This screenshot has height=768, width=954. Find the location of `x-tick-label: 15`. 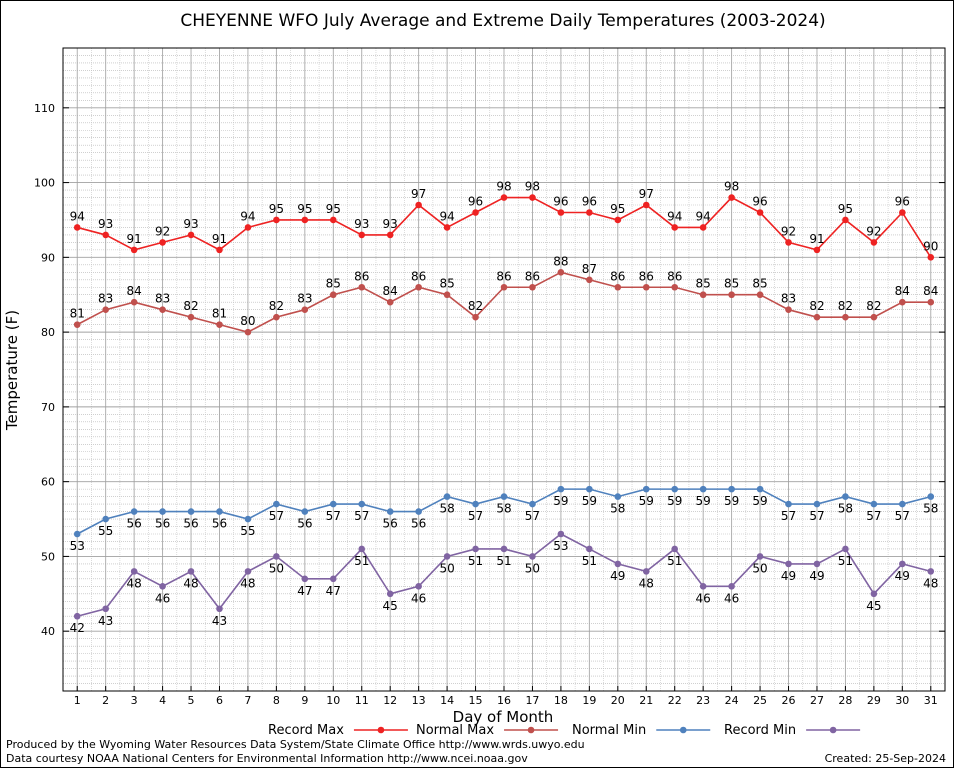

x-tick-label: 15 is located at coordinates (476, 700).